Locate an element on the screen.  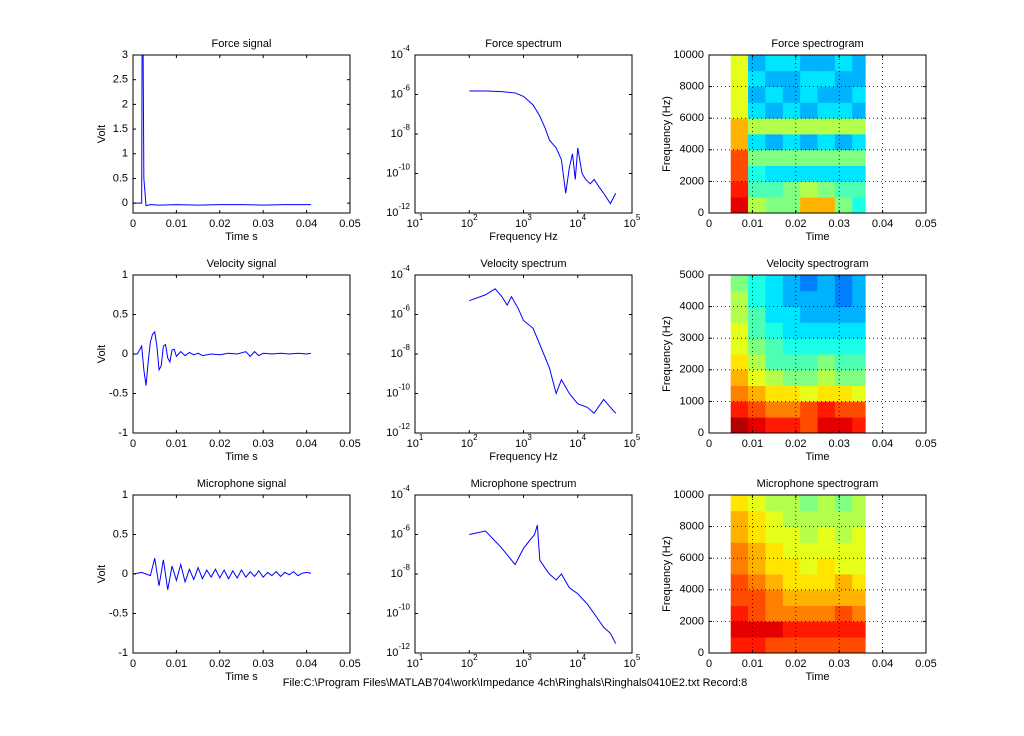
subplot: Microphone spectrogram Time Frequency (Hz) is located at coordinates (794, 580).